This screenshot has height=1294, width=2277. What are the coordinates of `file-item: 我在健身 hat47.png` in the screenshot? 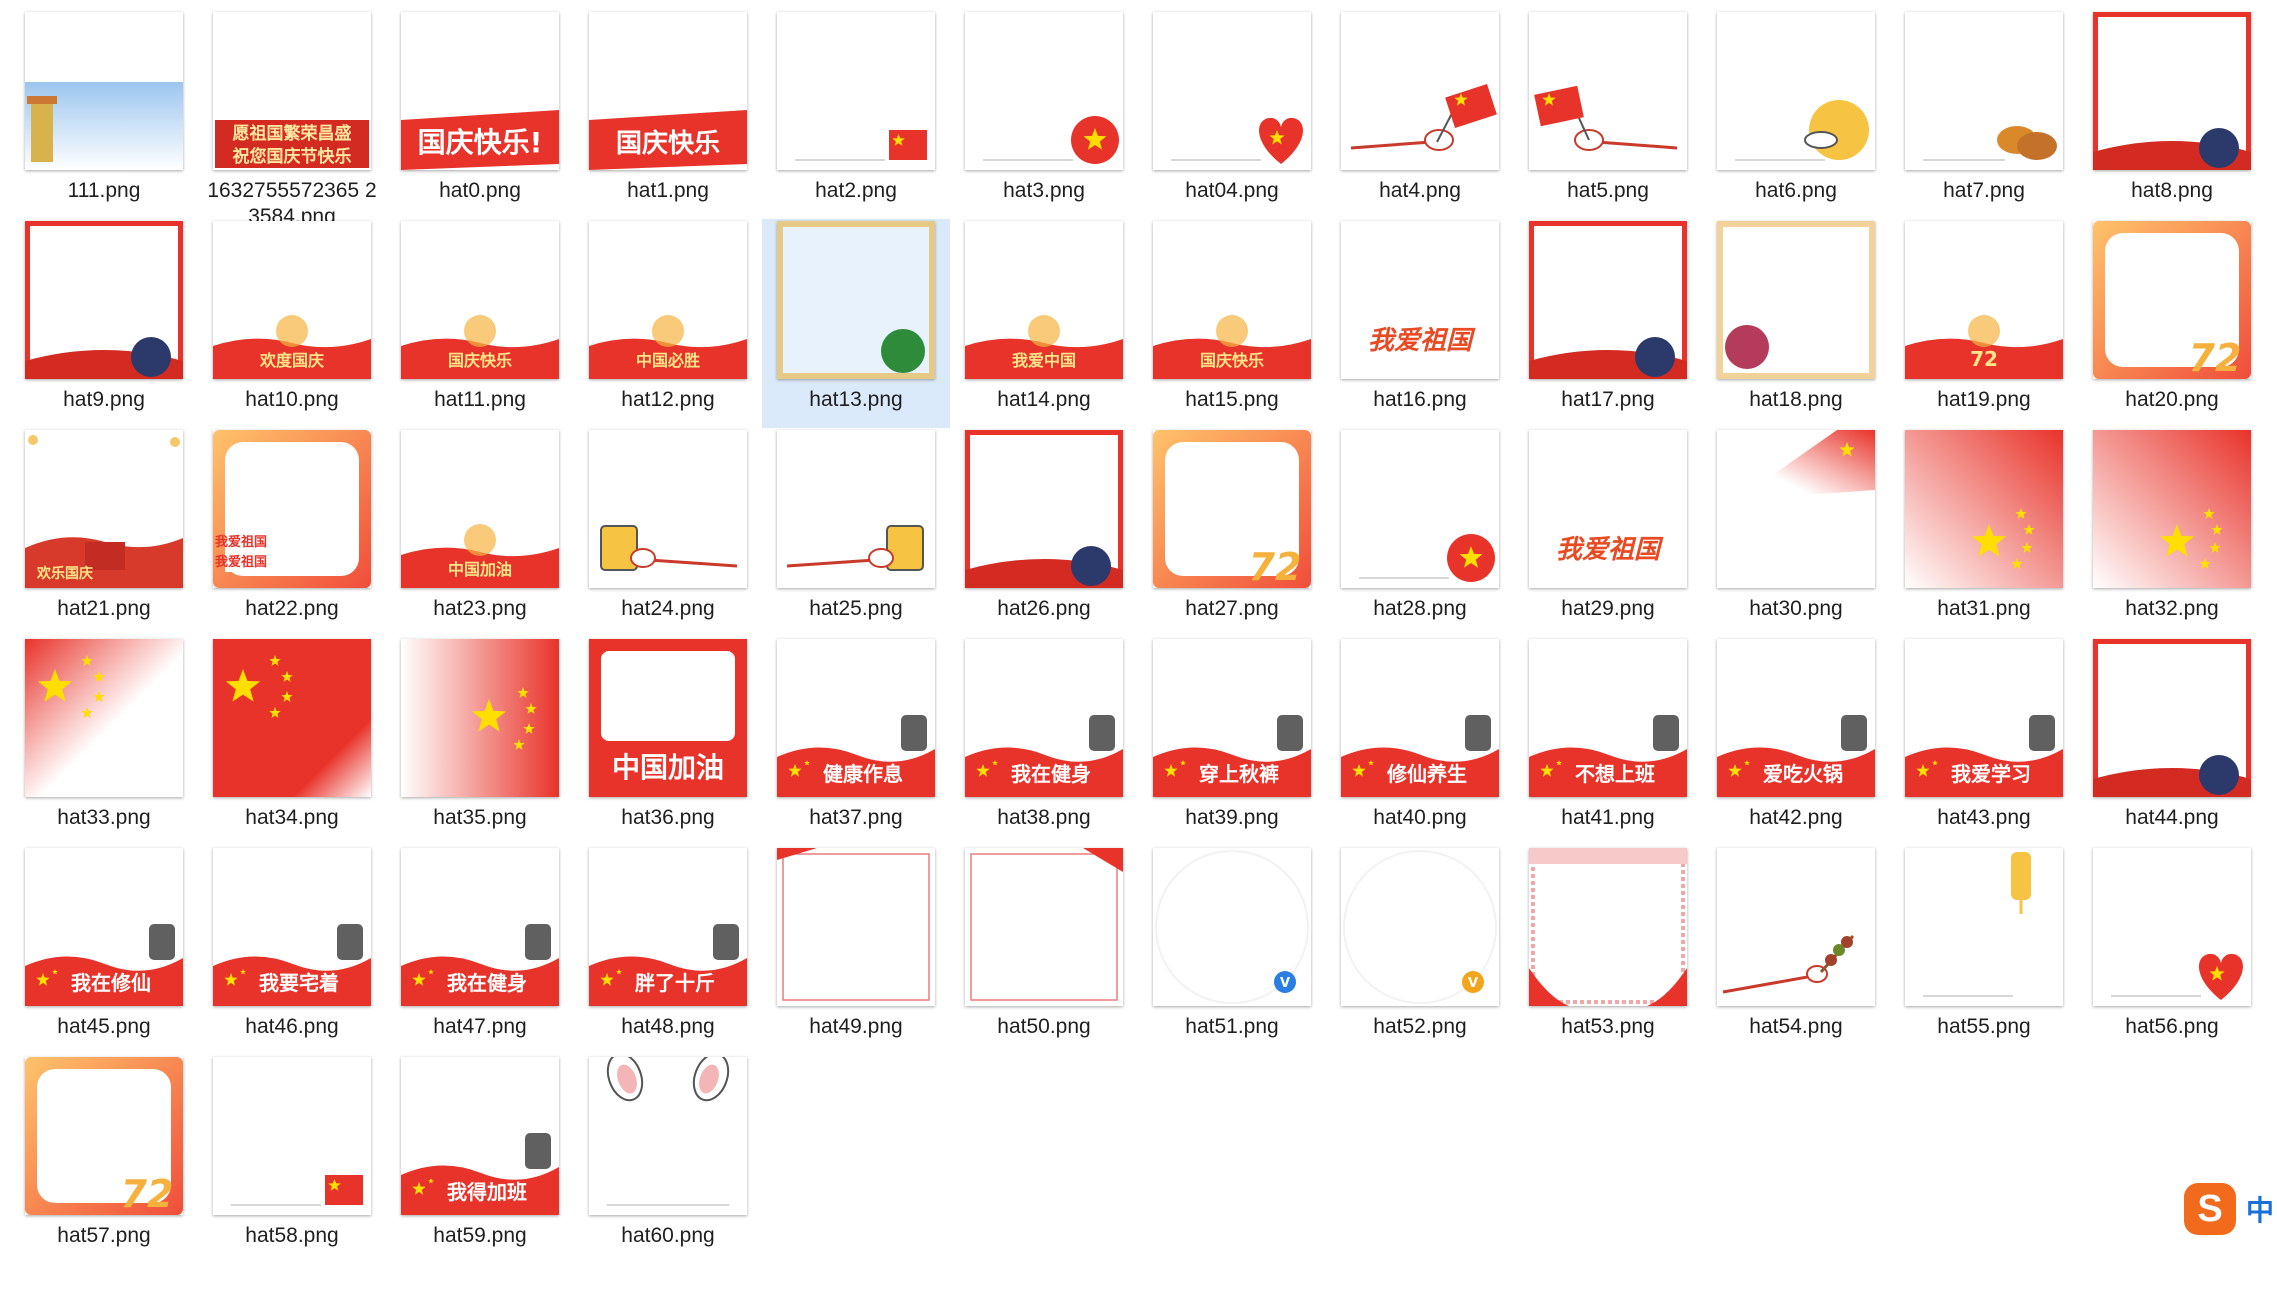 It's located at (480, 950).